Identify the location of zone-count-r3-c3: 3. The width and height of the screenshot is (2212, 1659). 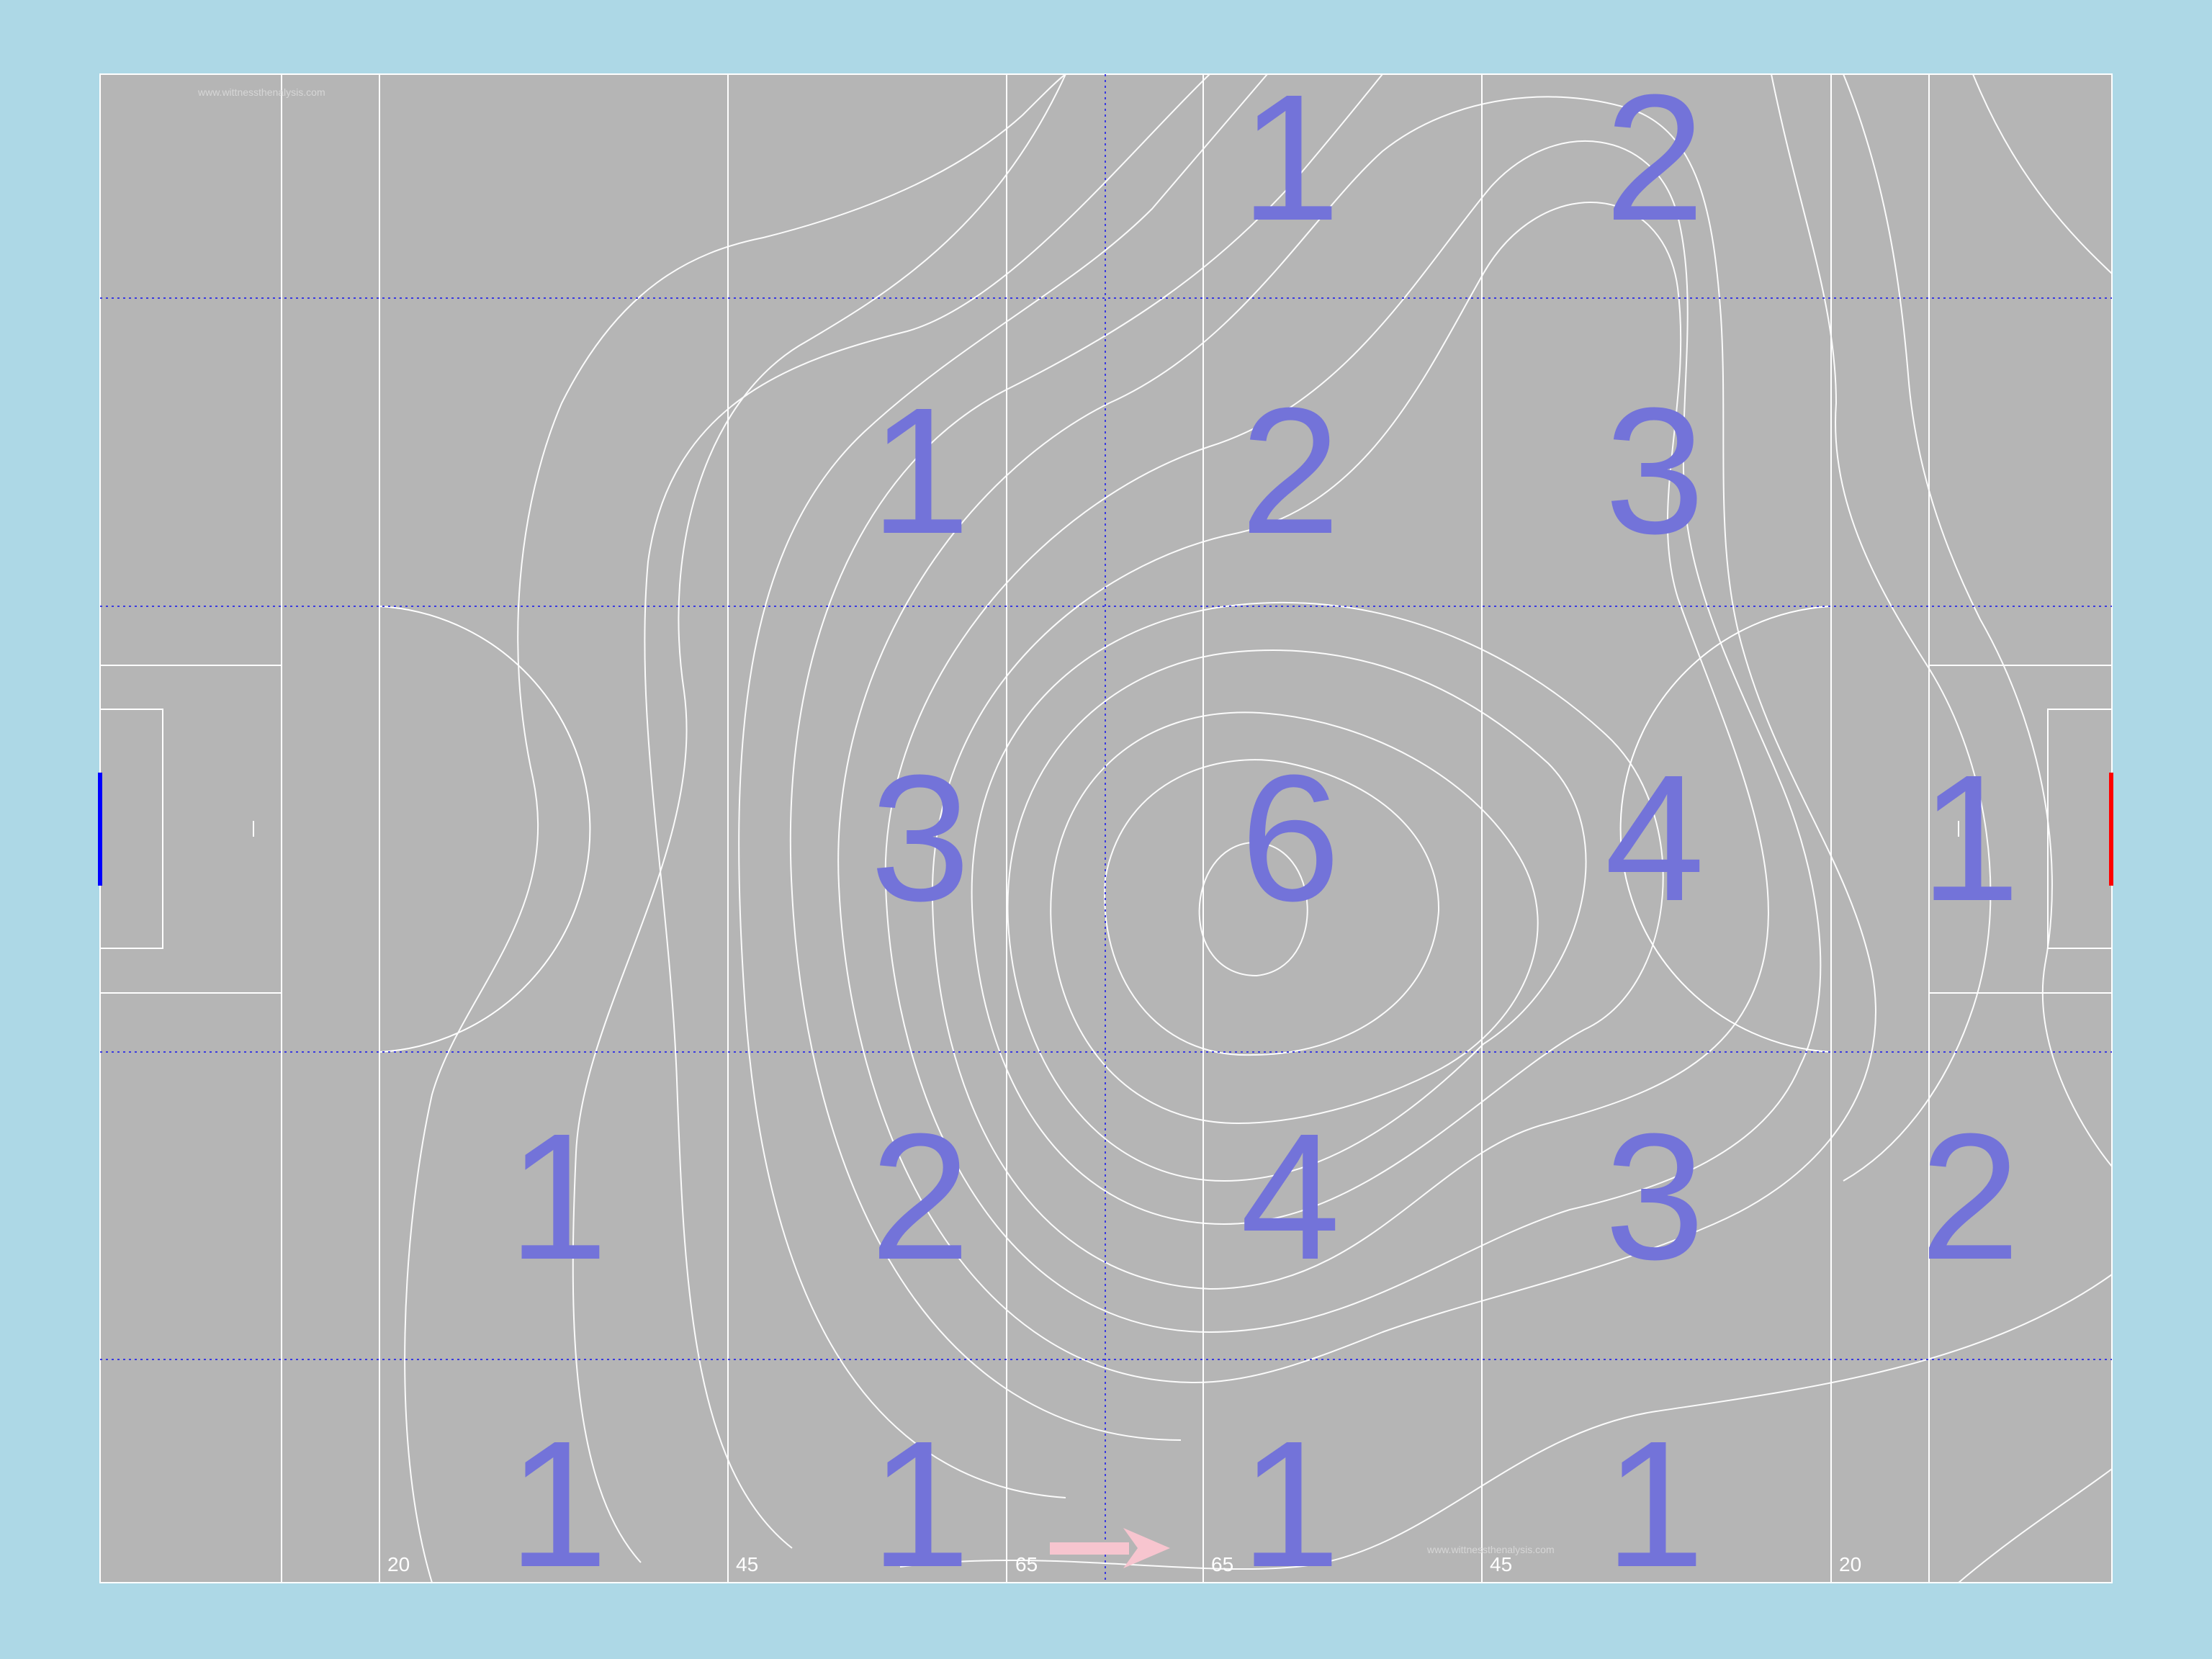
(1654, 1197).